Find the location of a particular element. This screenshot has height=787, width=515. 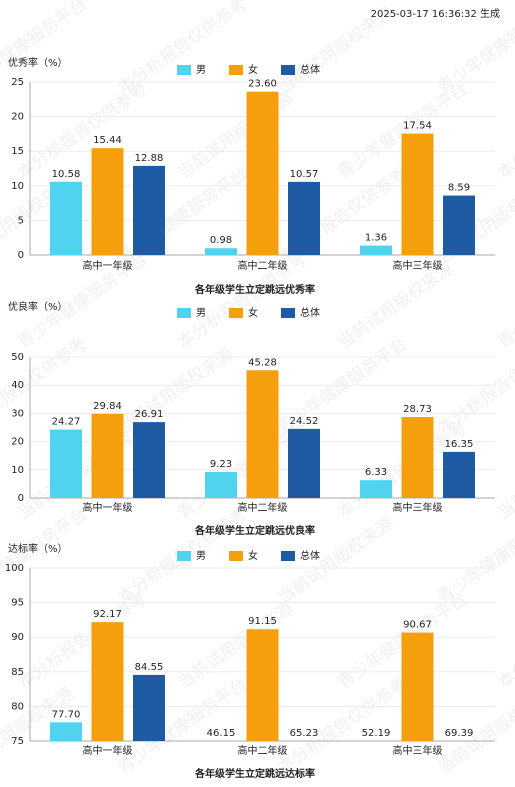

value-label: 10.58 is located at coordinates (66, 174).